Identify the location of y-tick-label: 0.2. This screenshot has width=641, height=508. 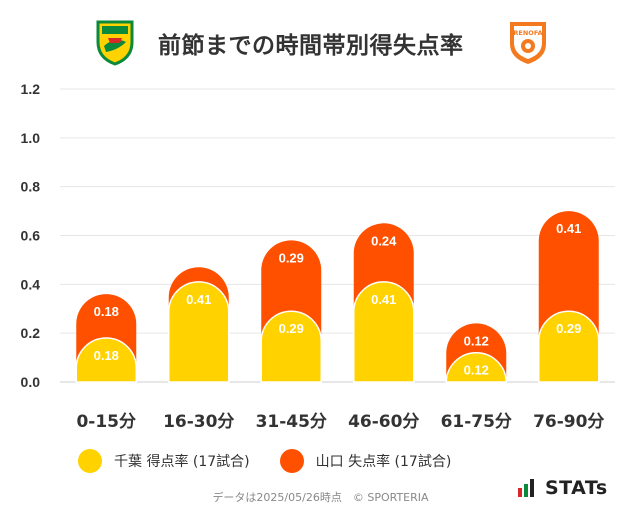
(31, 333).